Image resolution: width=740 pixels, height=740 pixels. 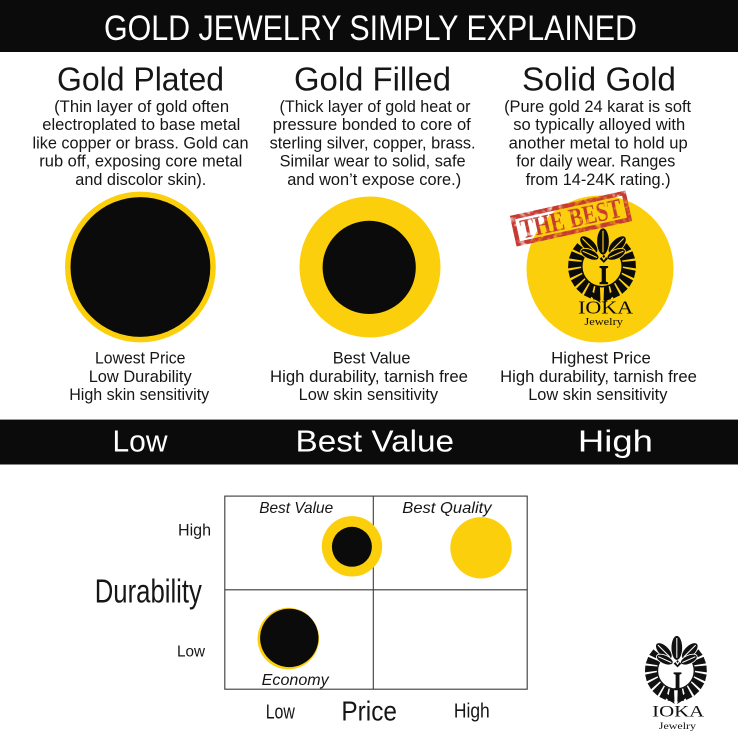 I want to click on svg-text: (Thick layer of gold heat or, so click(x=375, y=107).